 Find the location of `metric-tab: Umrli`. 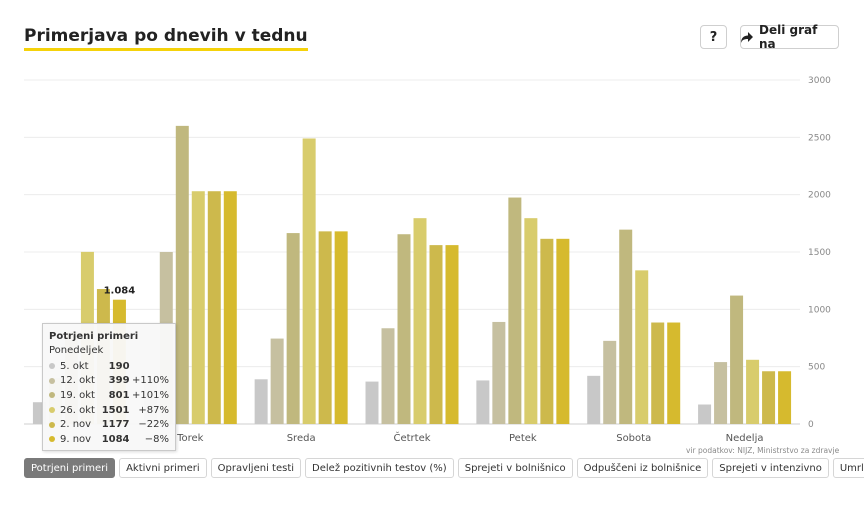

metric-tab: Umrli is located at coordinates (848, 468).